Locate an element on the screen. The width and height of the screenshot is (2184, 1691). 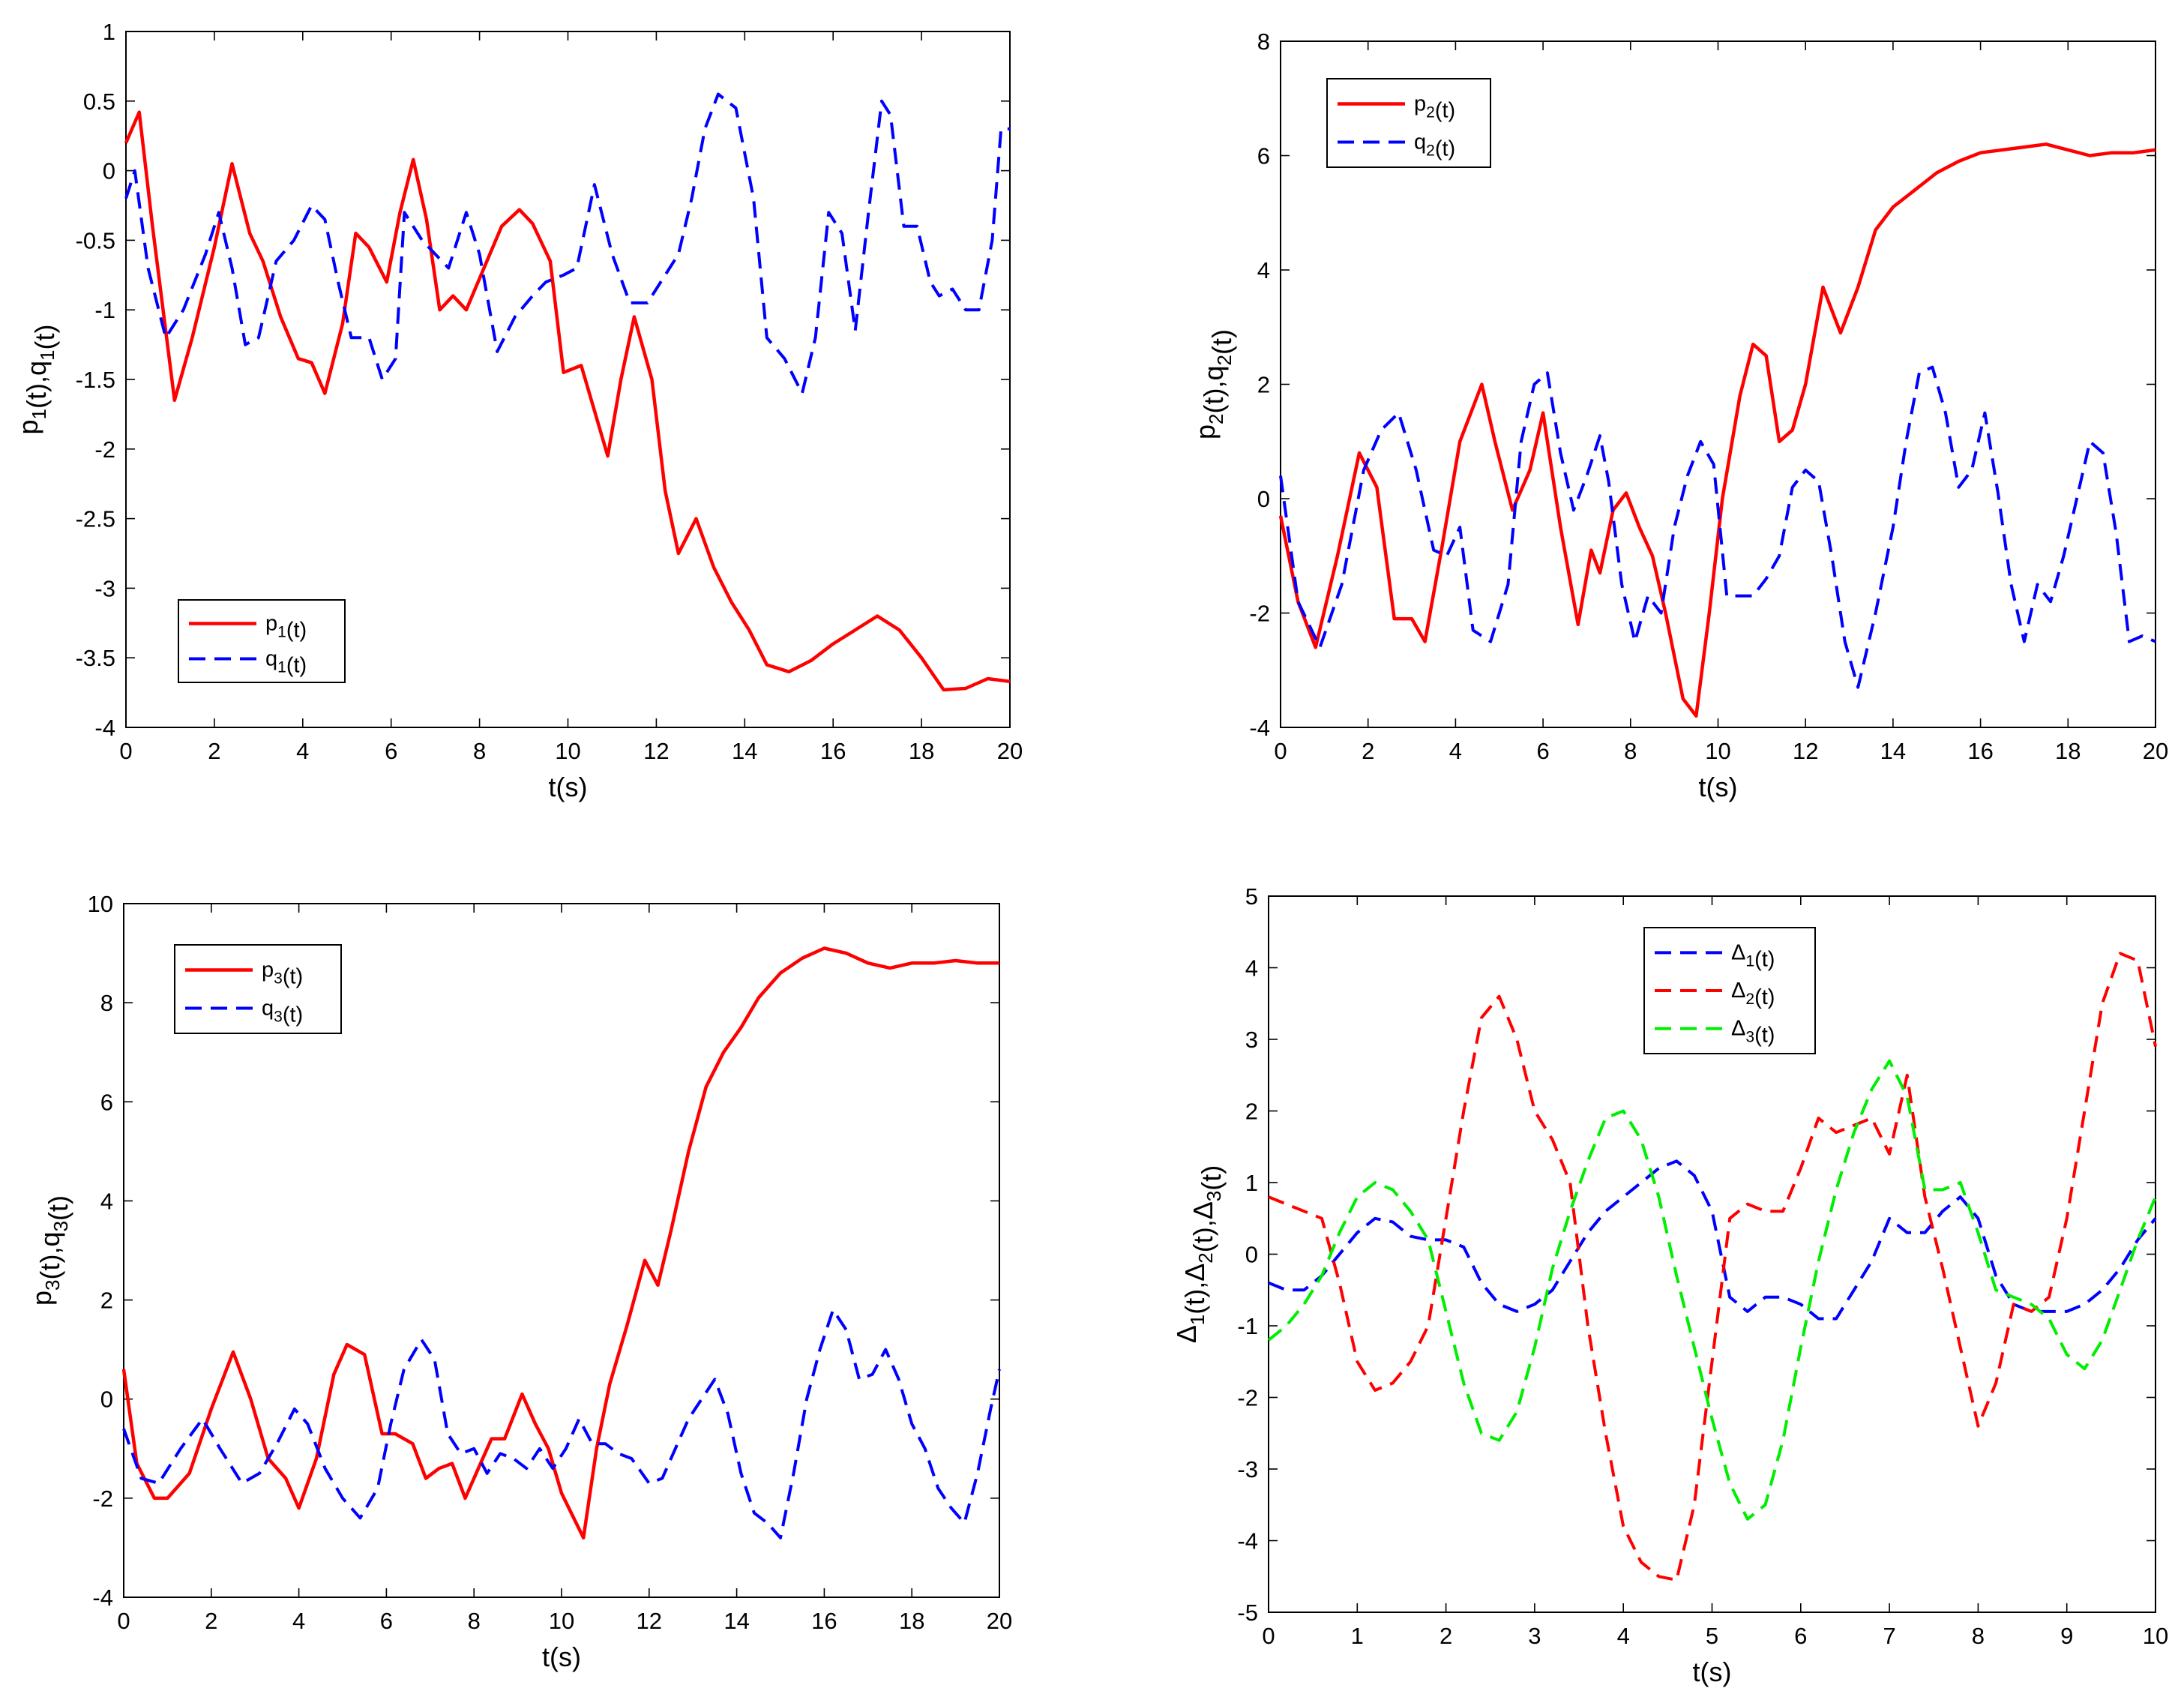
y-tick-label: -1 is located at coordinates (104, 310).